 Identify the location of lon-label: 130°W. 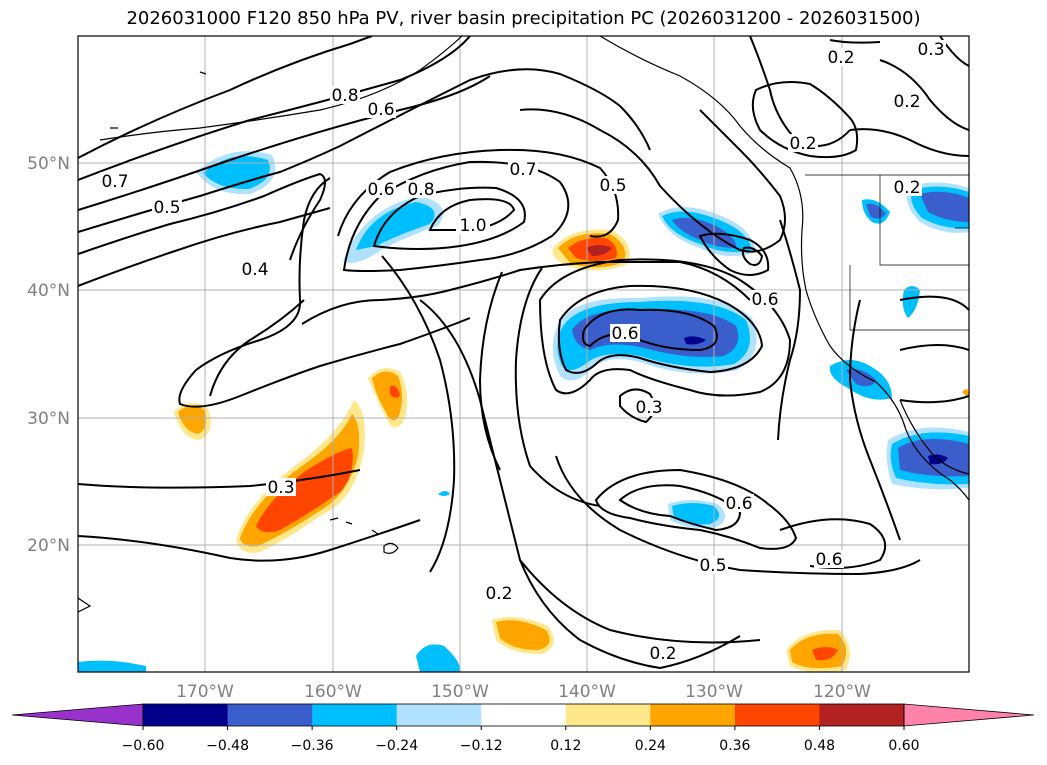
(714, 692).